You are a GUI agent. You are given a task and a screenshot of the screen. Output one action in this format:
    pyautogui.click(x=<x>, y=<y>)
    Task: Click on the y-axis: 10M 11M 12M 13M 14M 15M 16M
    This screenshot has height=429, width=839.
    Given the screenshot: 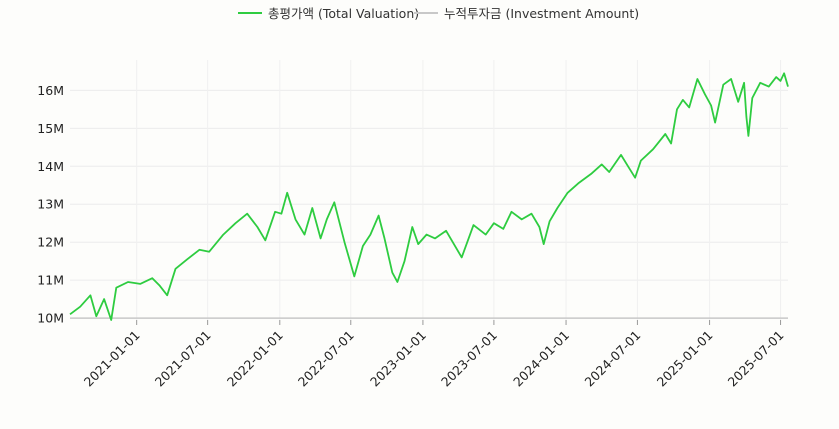 What is the action you would take?
    pyautogui.click(x=50, y=204)
    